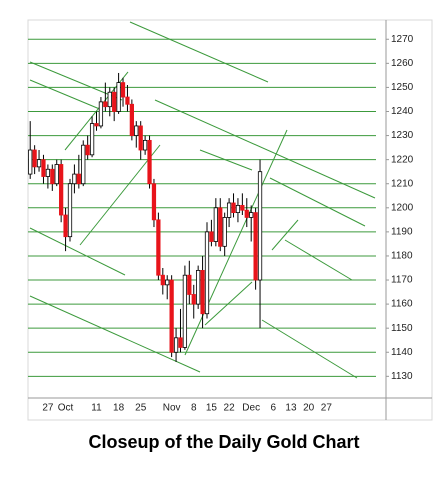  What do you see at coordinates (96, 408) in the screenshot?
I see `x-tick-label: 11` at bounding box center [96, 408].